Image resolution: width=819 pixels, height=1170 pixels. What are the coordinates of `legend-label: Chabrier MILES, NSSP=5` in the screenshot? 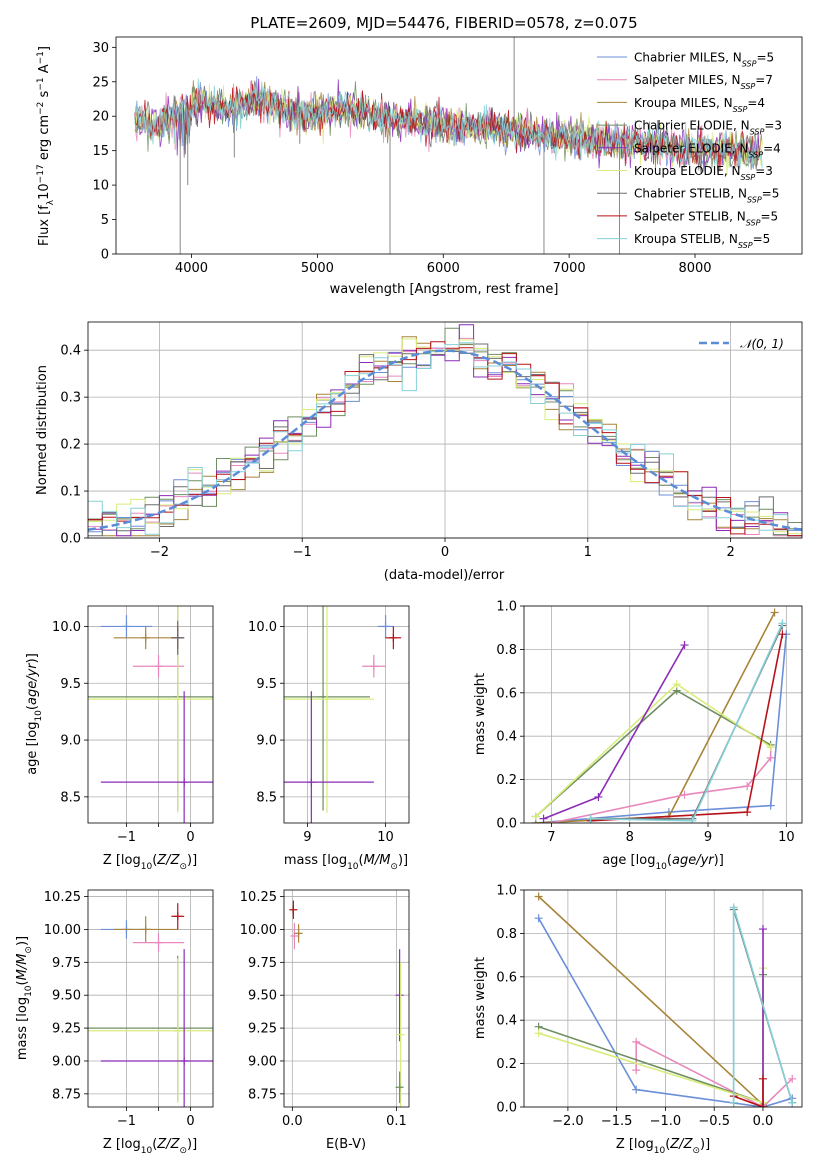 It's located at (704, 60).